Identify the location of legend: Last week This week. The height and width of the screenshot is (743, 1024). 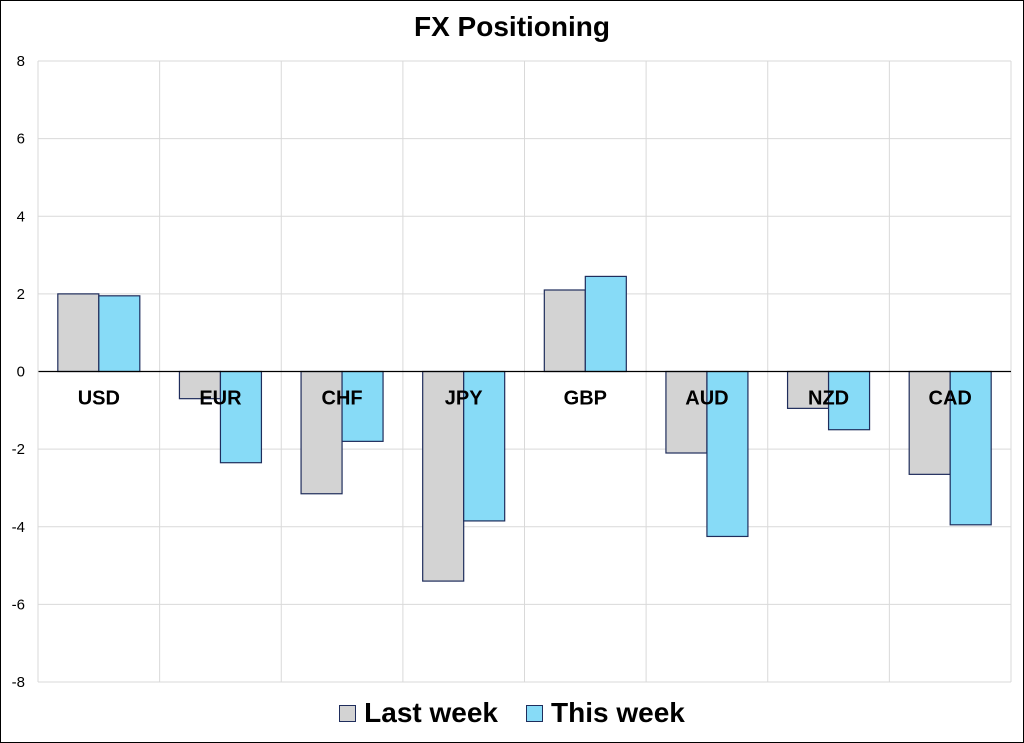
(512, 713).